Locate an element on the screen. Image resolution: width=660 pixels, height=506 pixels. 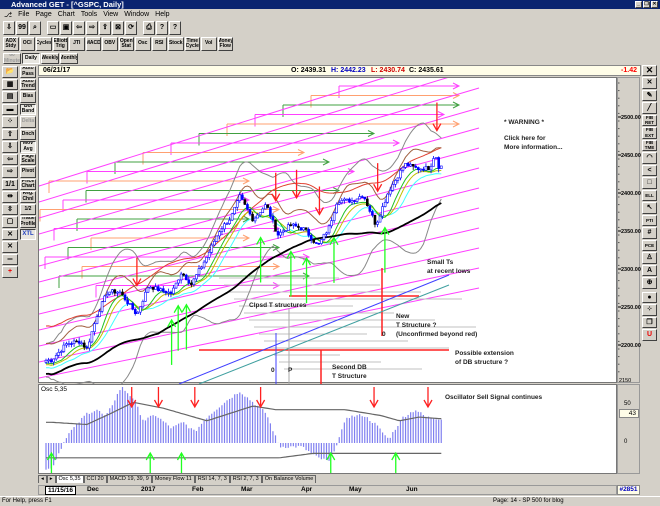
tool-dnch: Dnch is located at coordinates (28, 134).